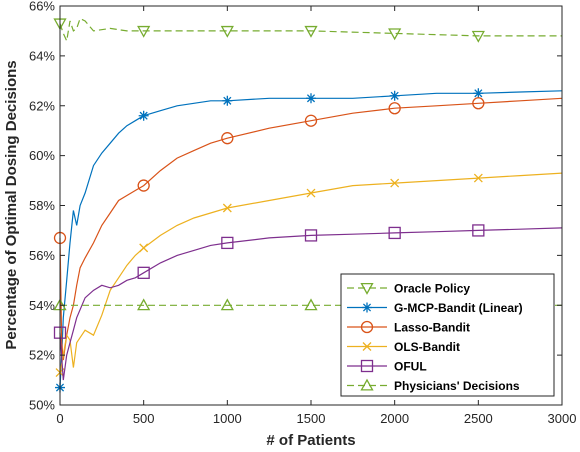  What do you see at coordinates (42, 205) in the screenshot?
I see `y-tick-label: 58%` at bounding box center [42, 205].